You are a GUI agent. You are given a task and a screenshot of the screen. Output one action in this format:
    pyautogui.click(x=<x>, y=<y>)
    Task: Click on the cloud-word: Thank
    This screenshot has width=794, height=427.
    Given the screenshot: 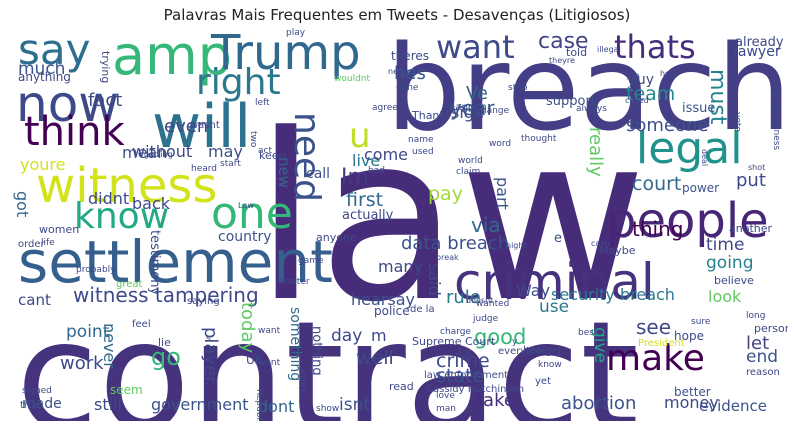 What is the action you would take?
    pyautogui.click(x=429, y=115)
    